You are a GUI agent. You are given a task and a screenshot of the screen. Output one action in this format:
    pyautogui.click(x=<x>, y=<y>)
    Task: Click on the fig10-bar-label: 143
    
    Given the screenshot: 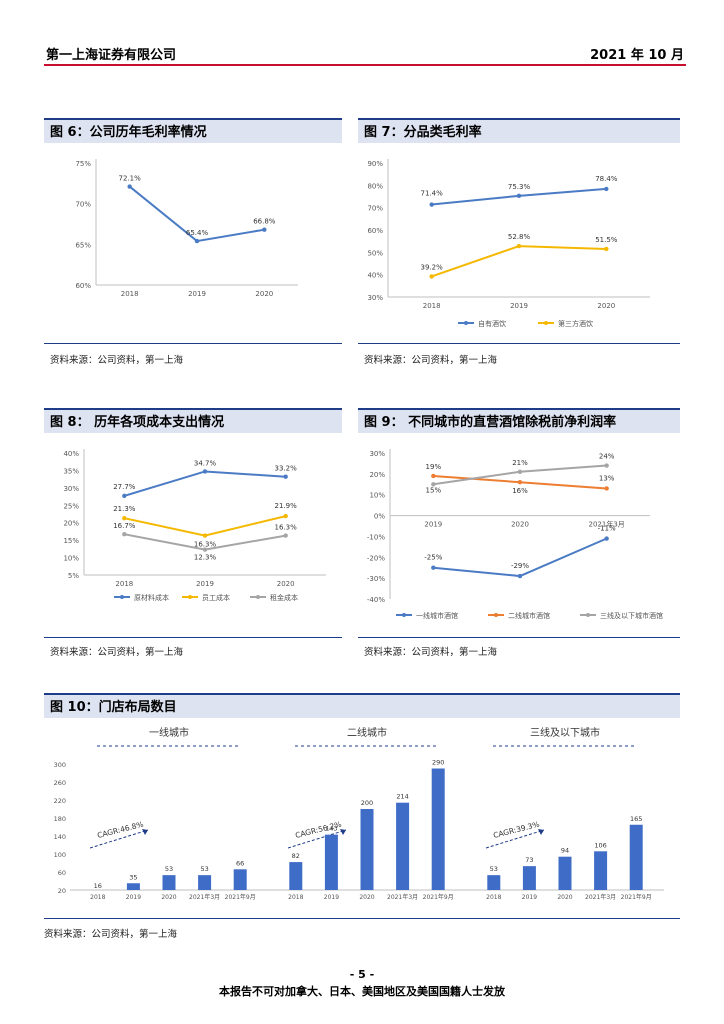 What is the action you would take?
    pyautogui.click(x=331, y=829)
    